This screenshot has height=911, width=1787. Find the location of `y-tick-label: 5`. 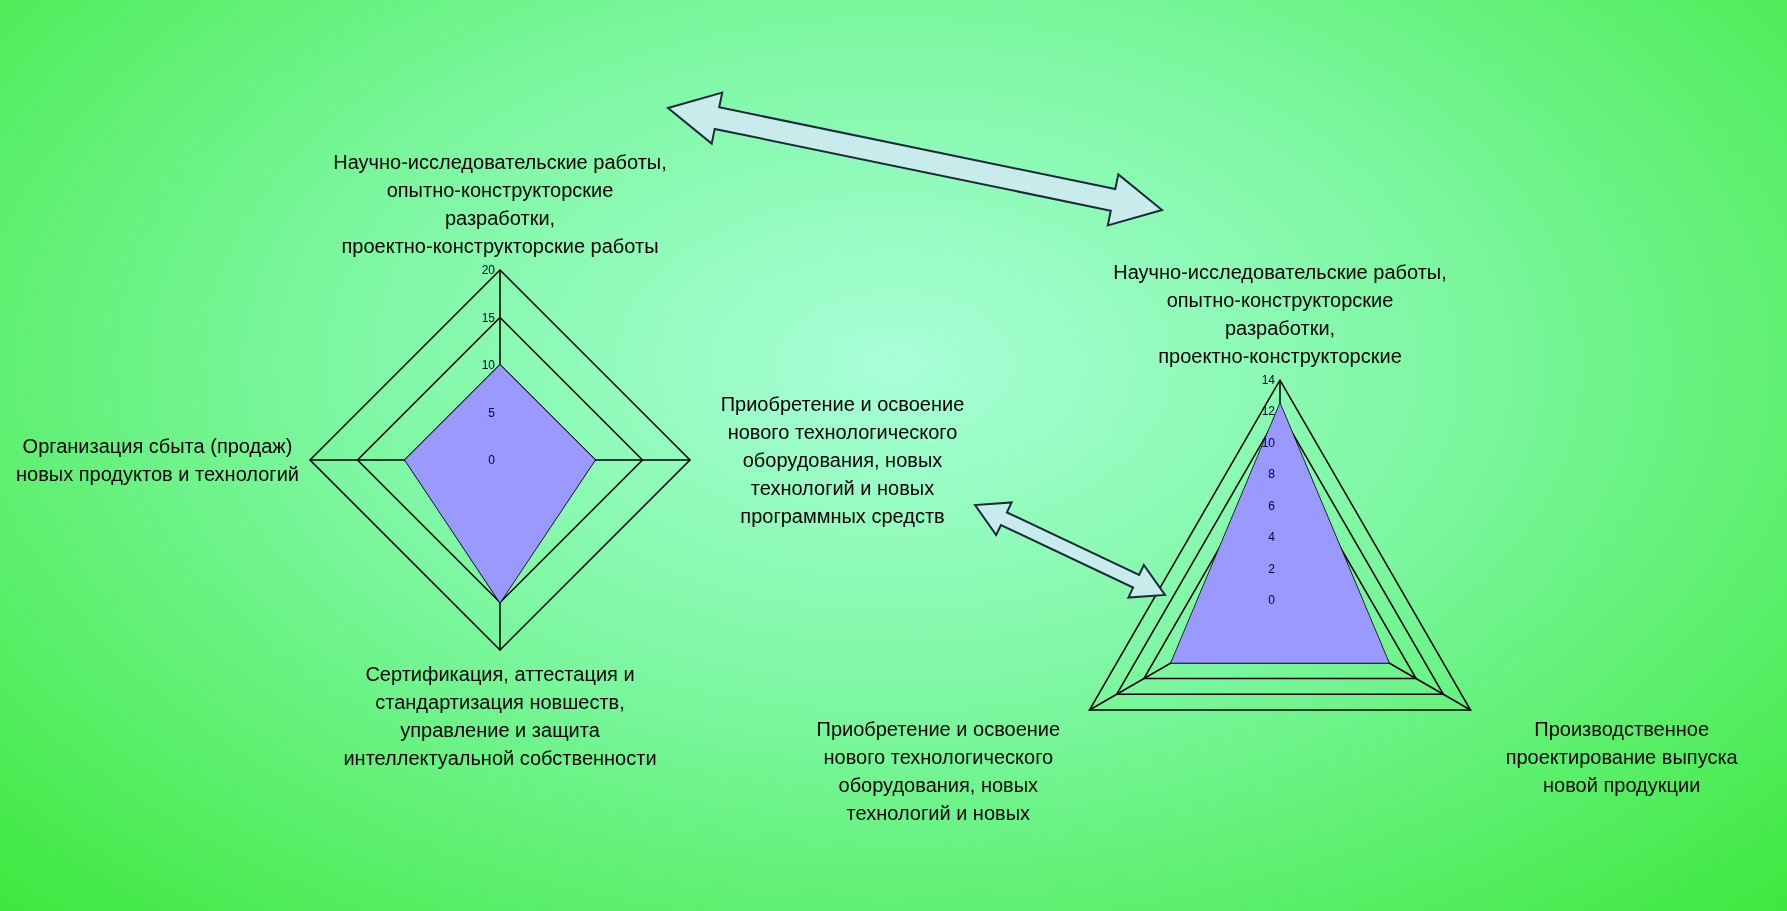

y-tick-label: 5 is located at coordinates (492, 412).